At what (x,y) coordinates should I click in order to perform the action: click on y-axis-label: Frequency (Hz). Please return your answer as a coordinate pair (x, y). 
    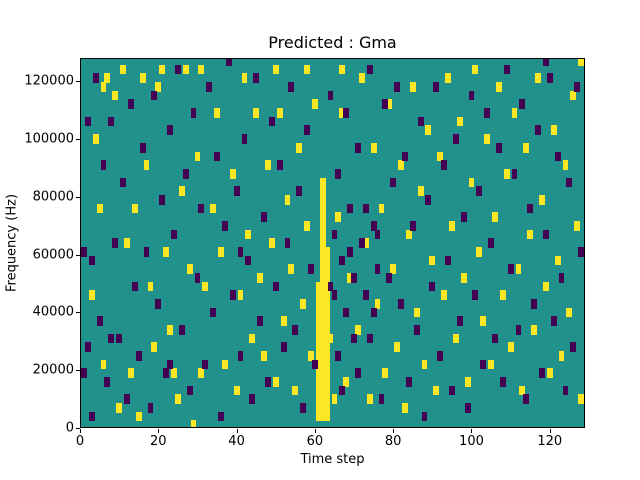
    Looking at the image, I should click on (12, 243).